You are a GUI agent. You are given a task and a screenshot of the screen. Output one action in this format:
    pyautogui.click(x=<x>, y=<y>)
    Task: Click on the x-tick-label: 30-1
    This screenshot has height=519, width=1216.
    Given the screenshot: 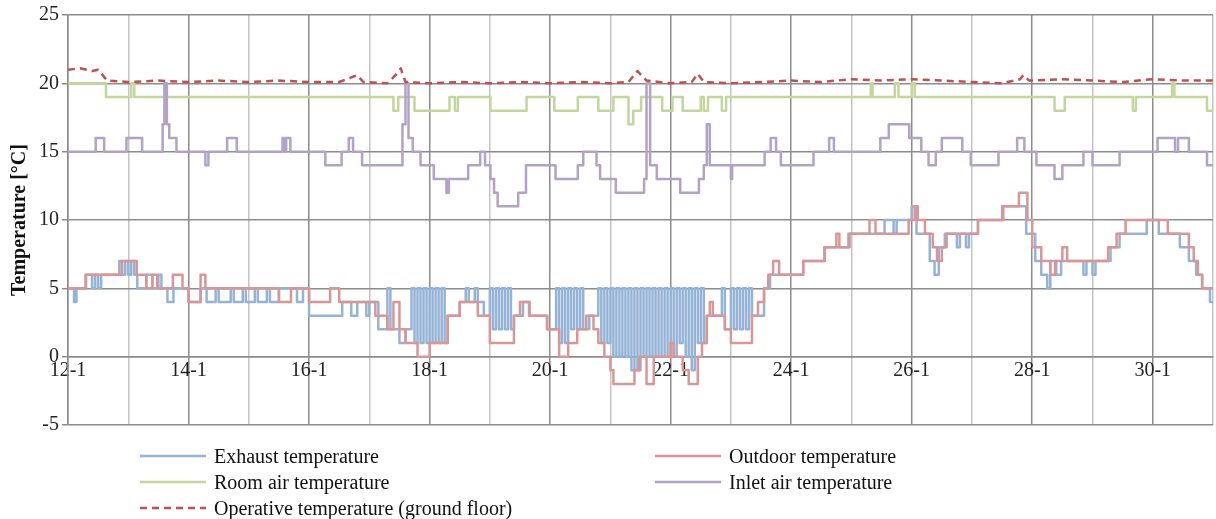 What is the action you would take?
    pyautogui.click(x=1153, y=368)
    